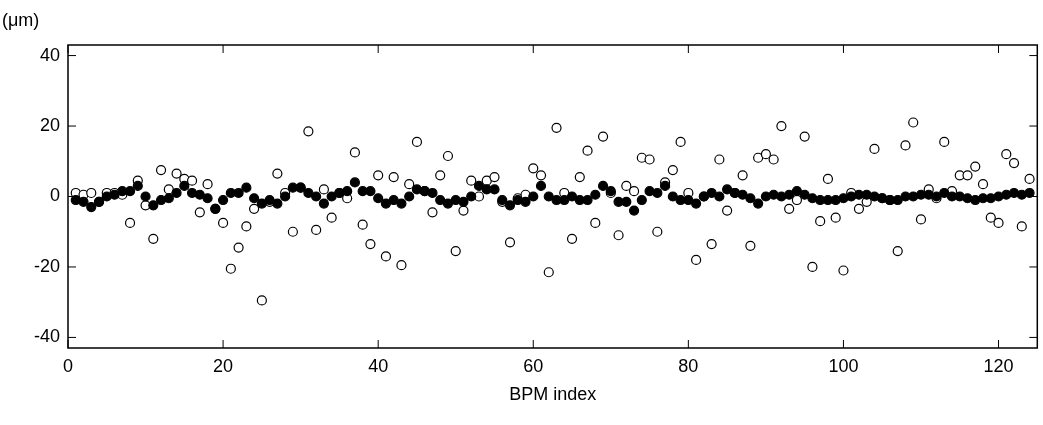  What do you see at coordinates (68, 365) in the screenshot?
I see `x-tick-label: 0` at bounding box center [68, 365].